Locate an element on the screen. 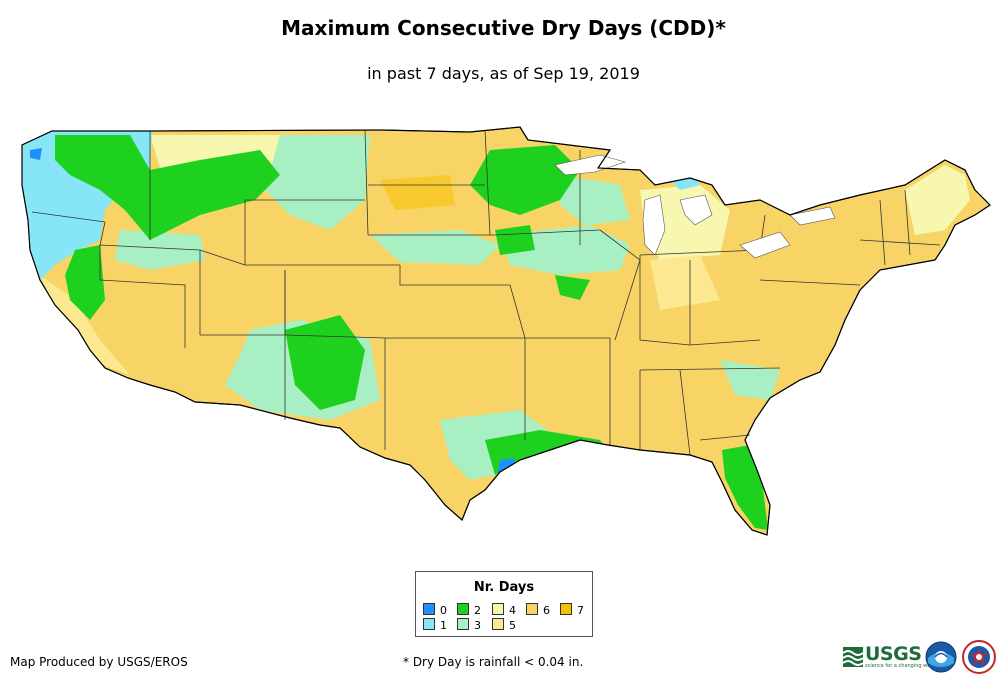  area-ohio-valley-class5 is located at coordinates (685, 282).